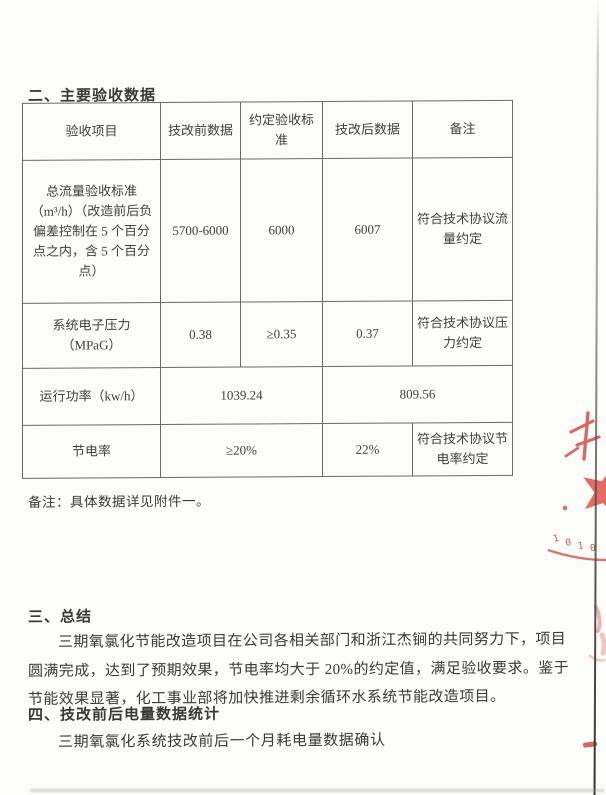 Image resolution: width=606 pixels, height=795 pixels. I want to click on saving-after: 22%, so click(367, 449).